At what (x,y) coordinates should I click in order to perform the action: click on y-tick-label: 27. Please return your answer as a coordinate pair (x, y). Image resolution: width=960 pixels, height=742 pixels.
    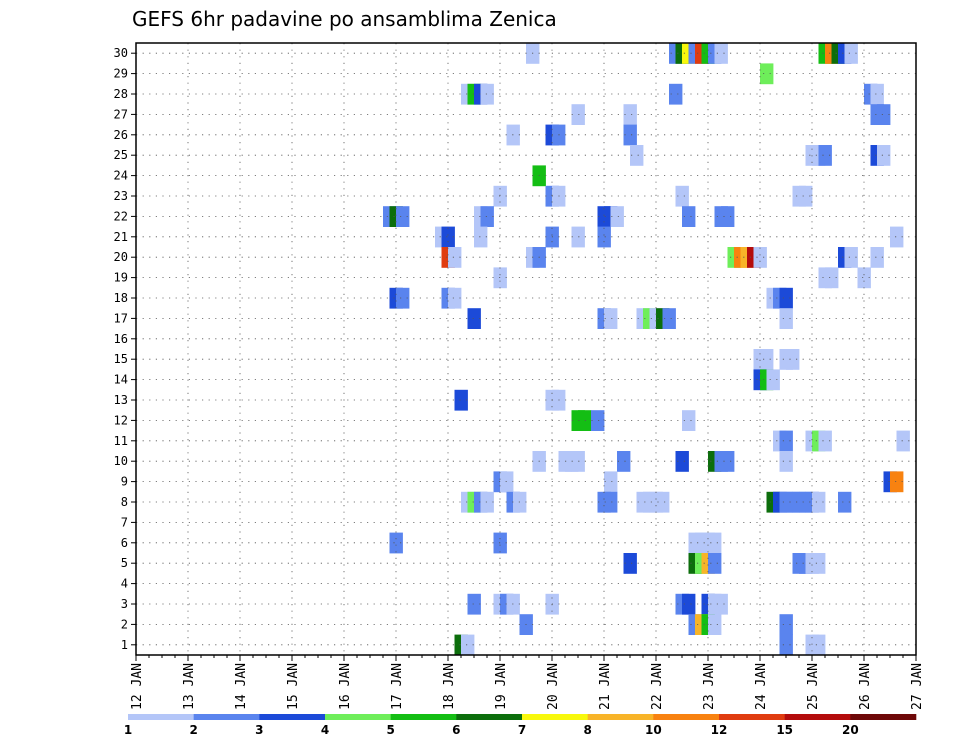
    Looking at the image, I should click on (121, 114).